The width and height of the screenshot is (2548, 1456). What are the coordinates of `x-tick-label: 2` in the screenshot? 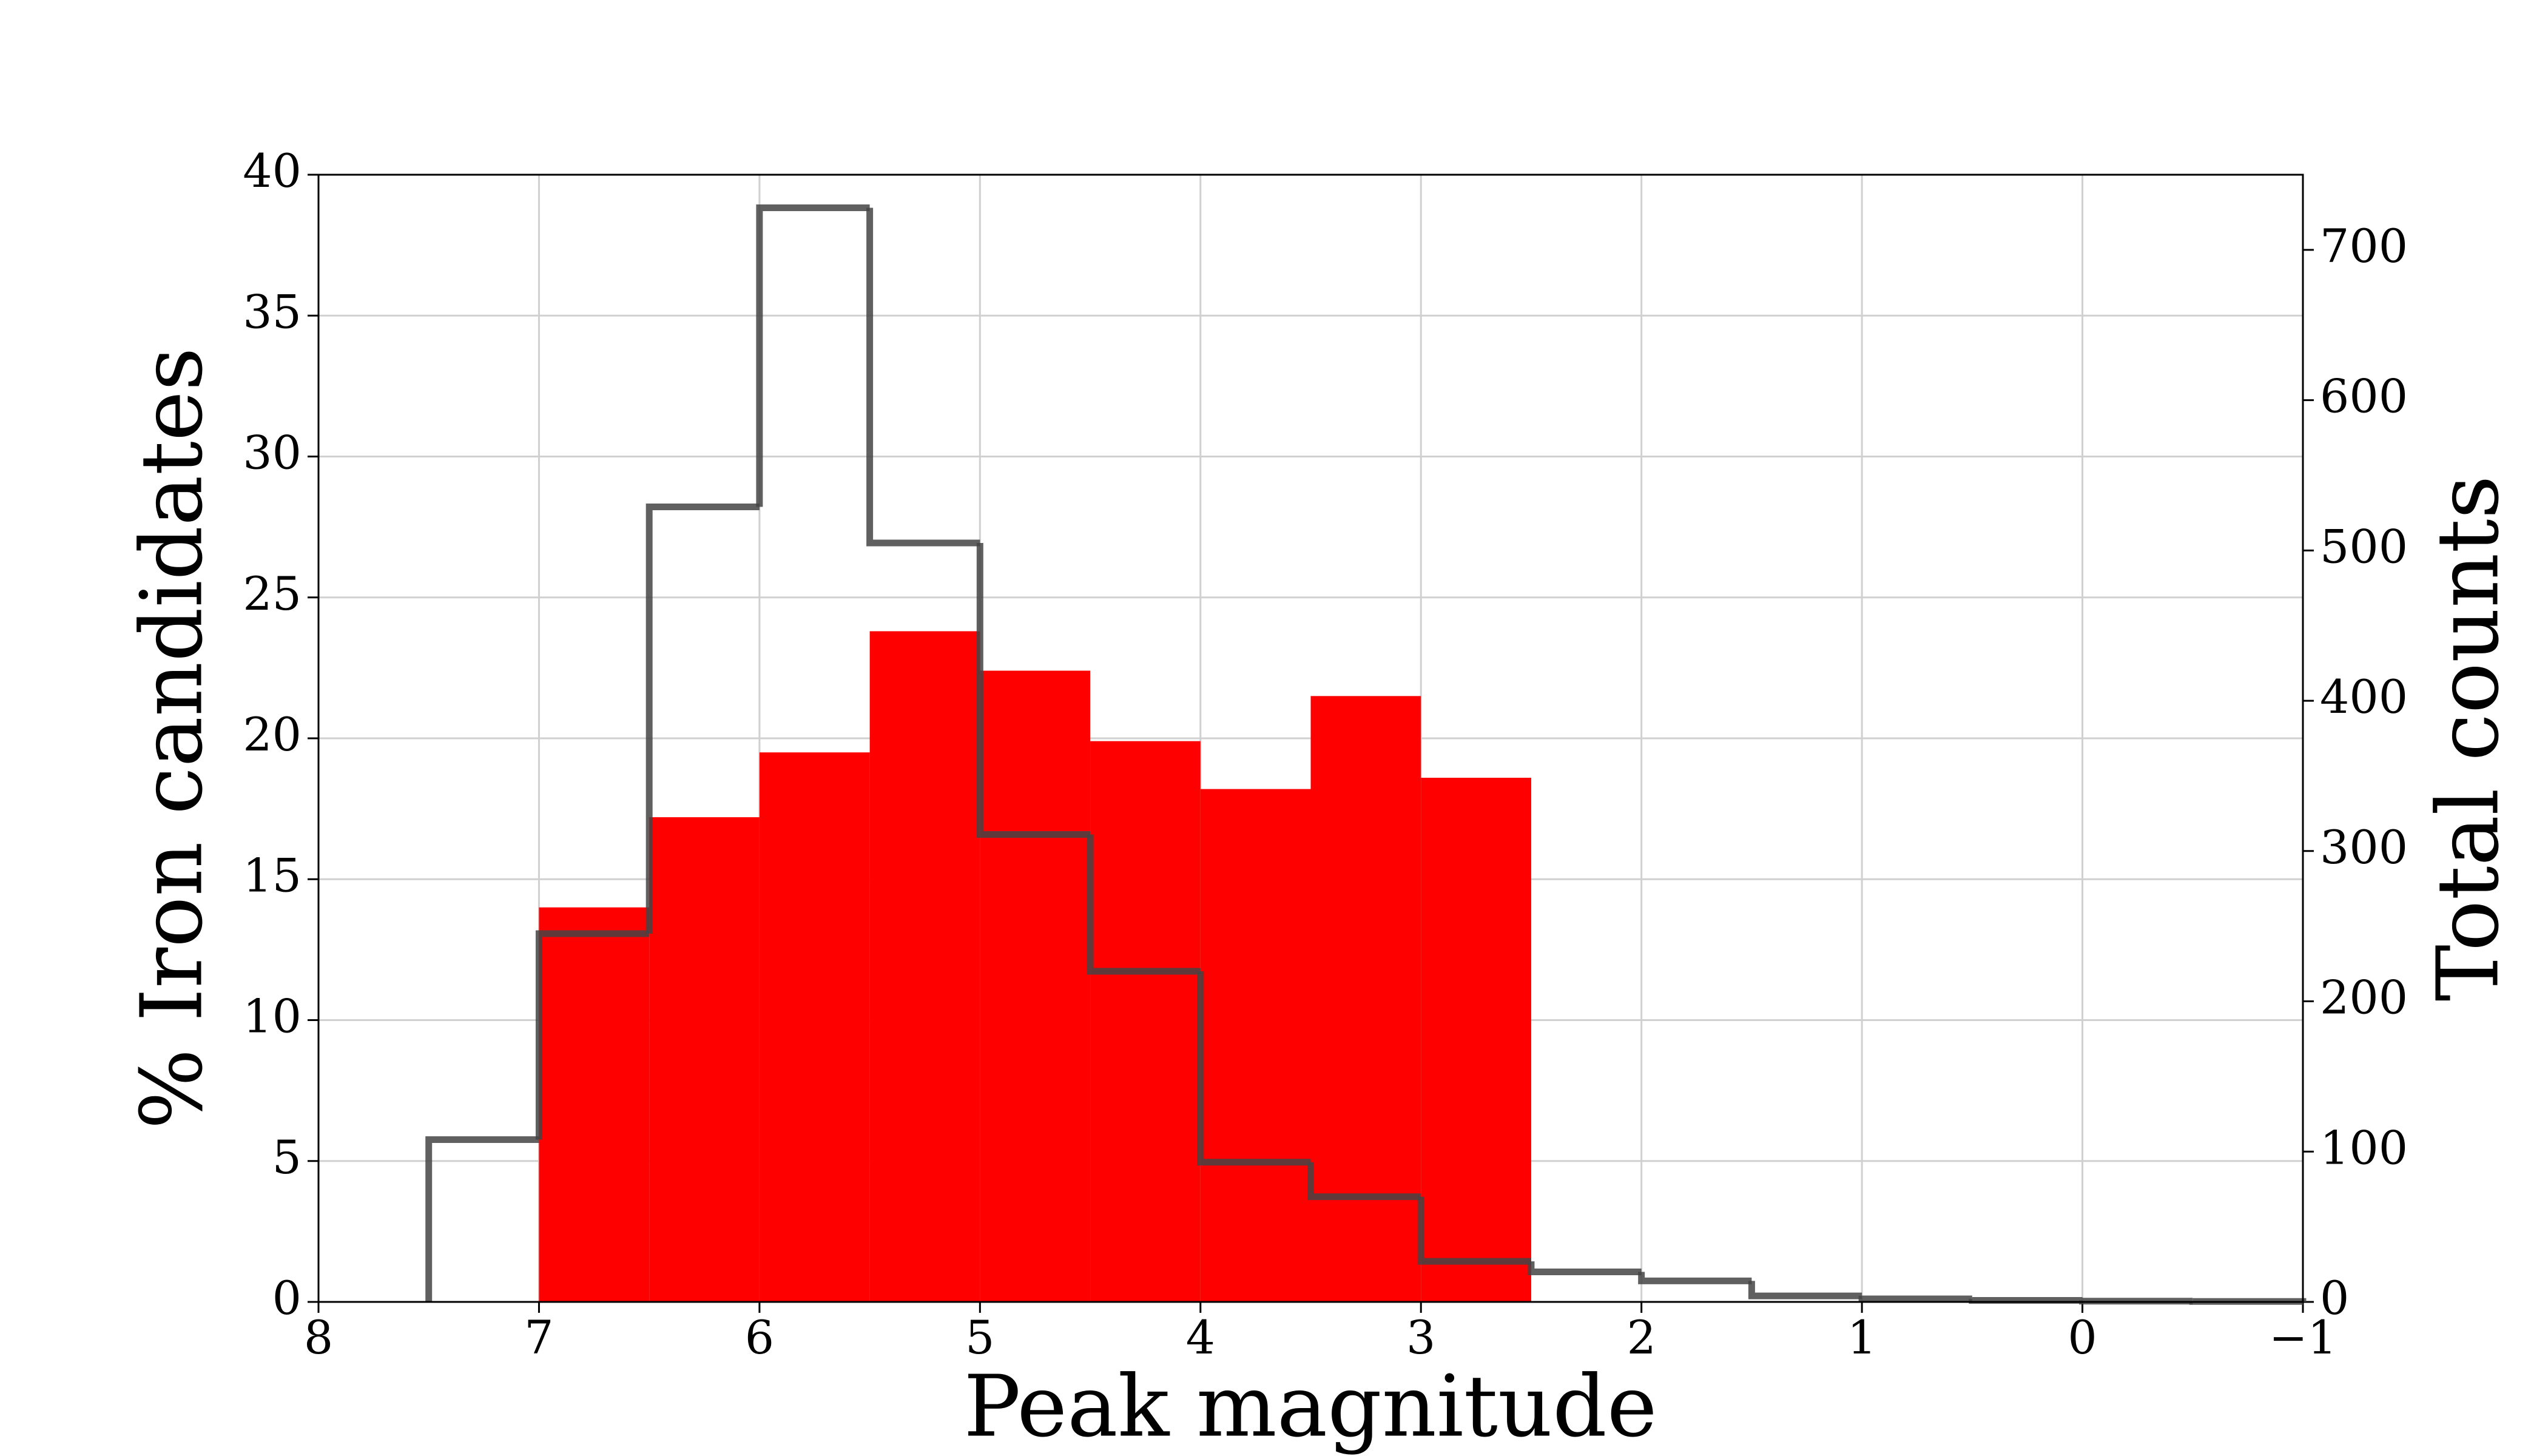 It's located at (1641, 1337).